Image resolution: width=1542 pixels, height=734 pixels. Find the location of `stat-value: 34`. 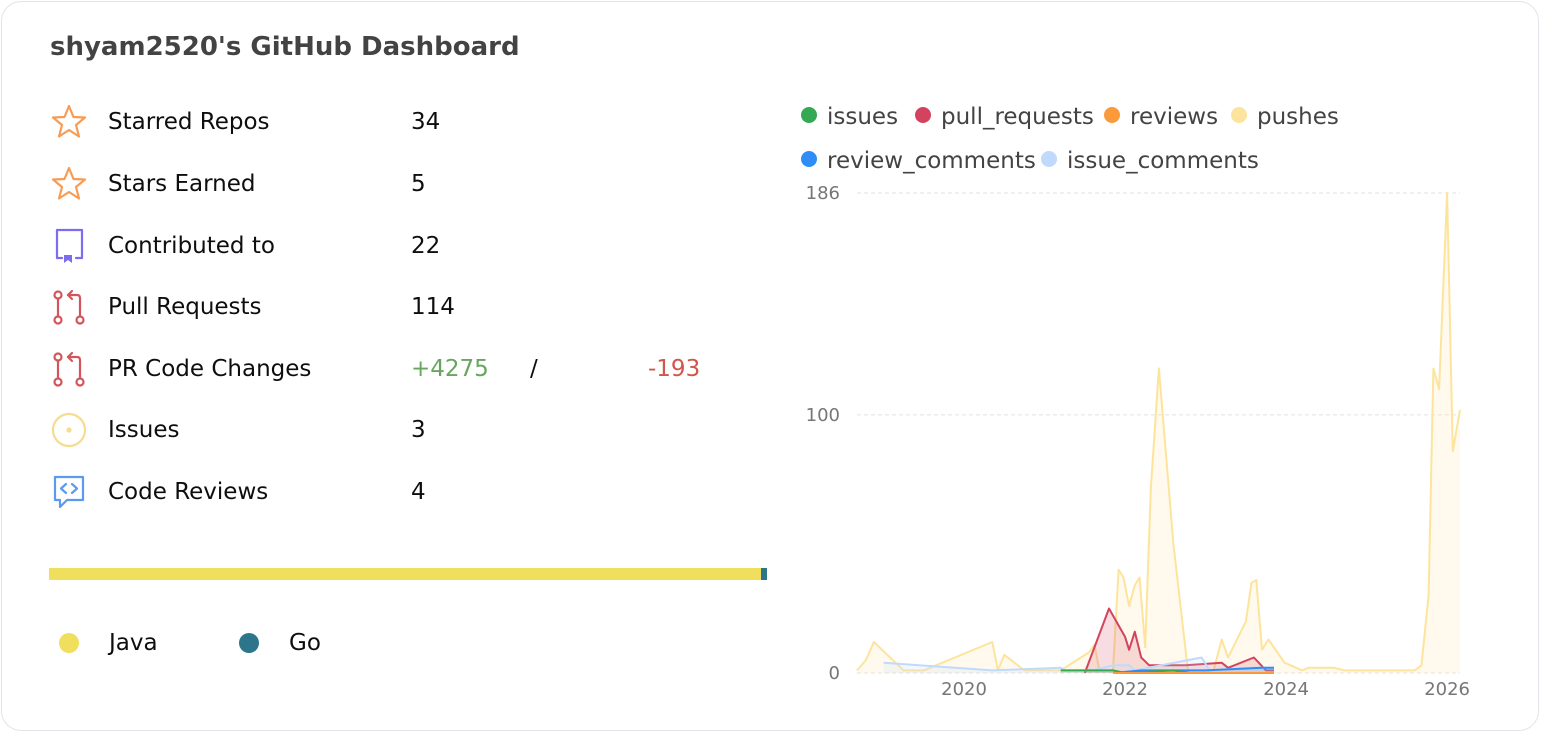

stat-value: 34 is located at coordinates (426, 122).